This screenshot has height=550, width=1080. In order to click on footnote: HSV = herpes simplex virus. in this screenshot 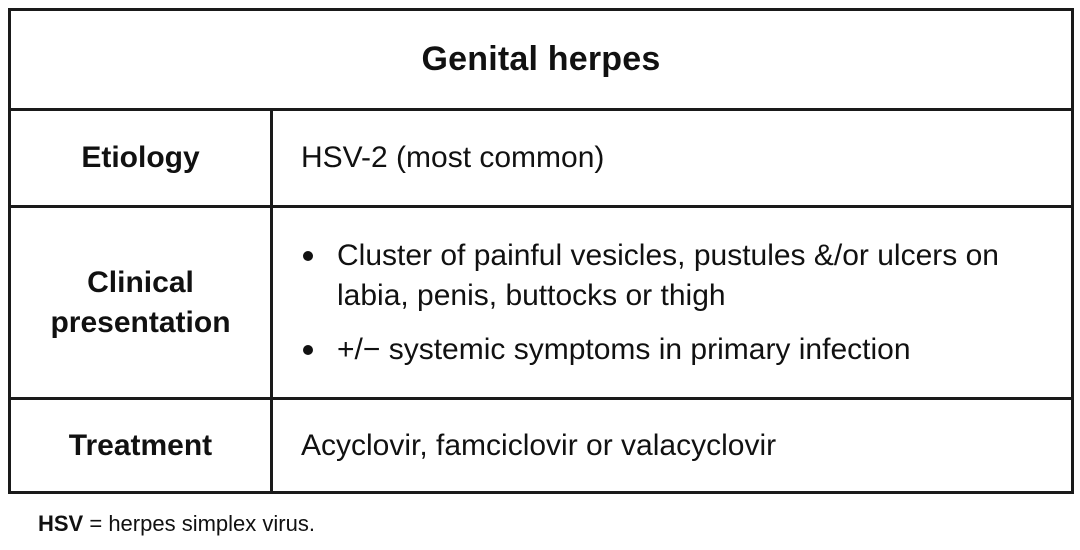, I will do `click(176, 524)`.